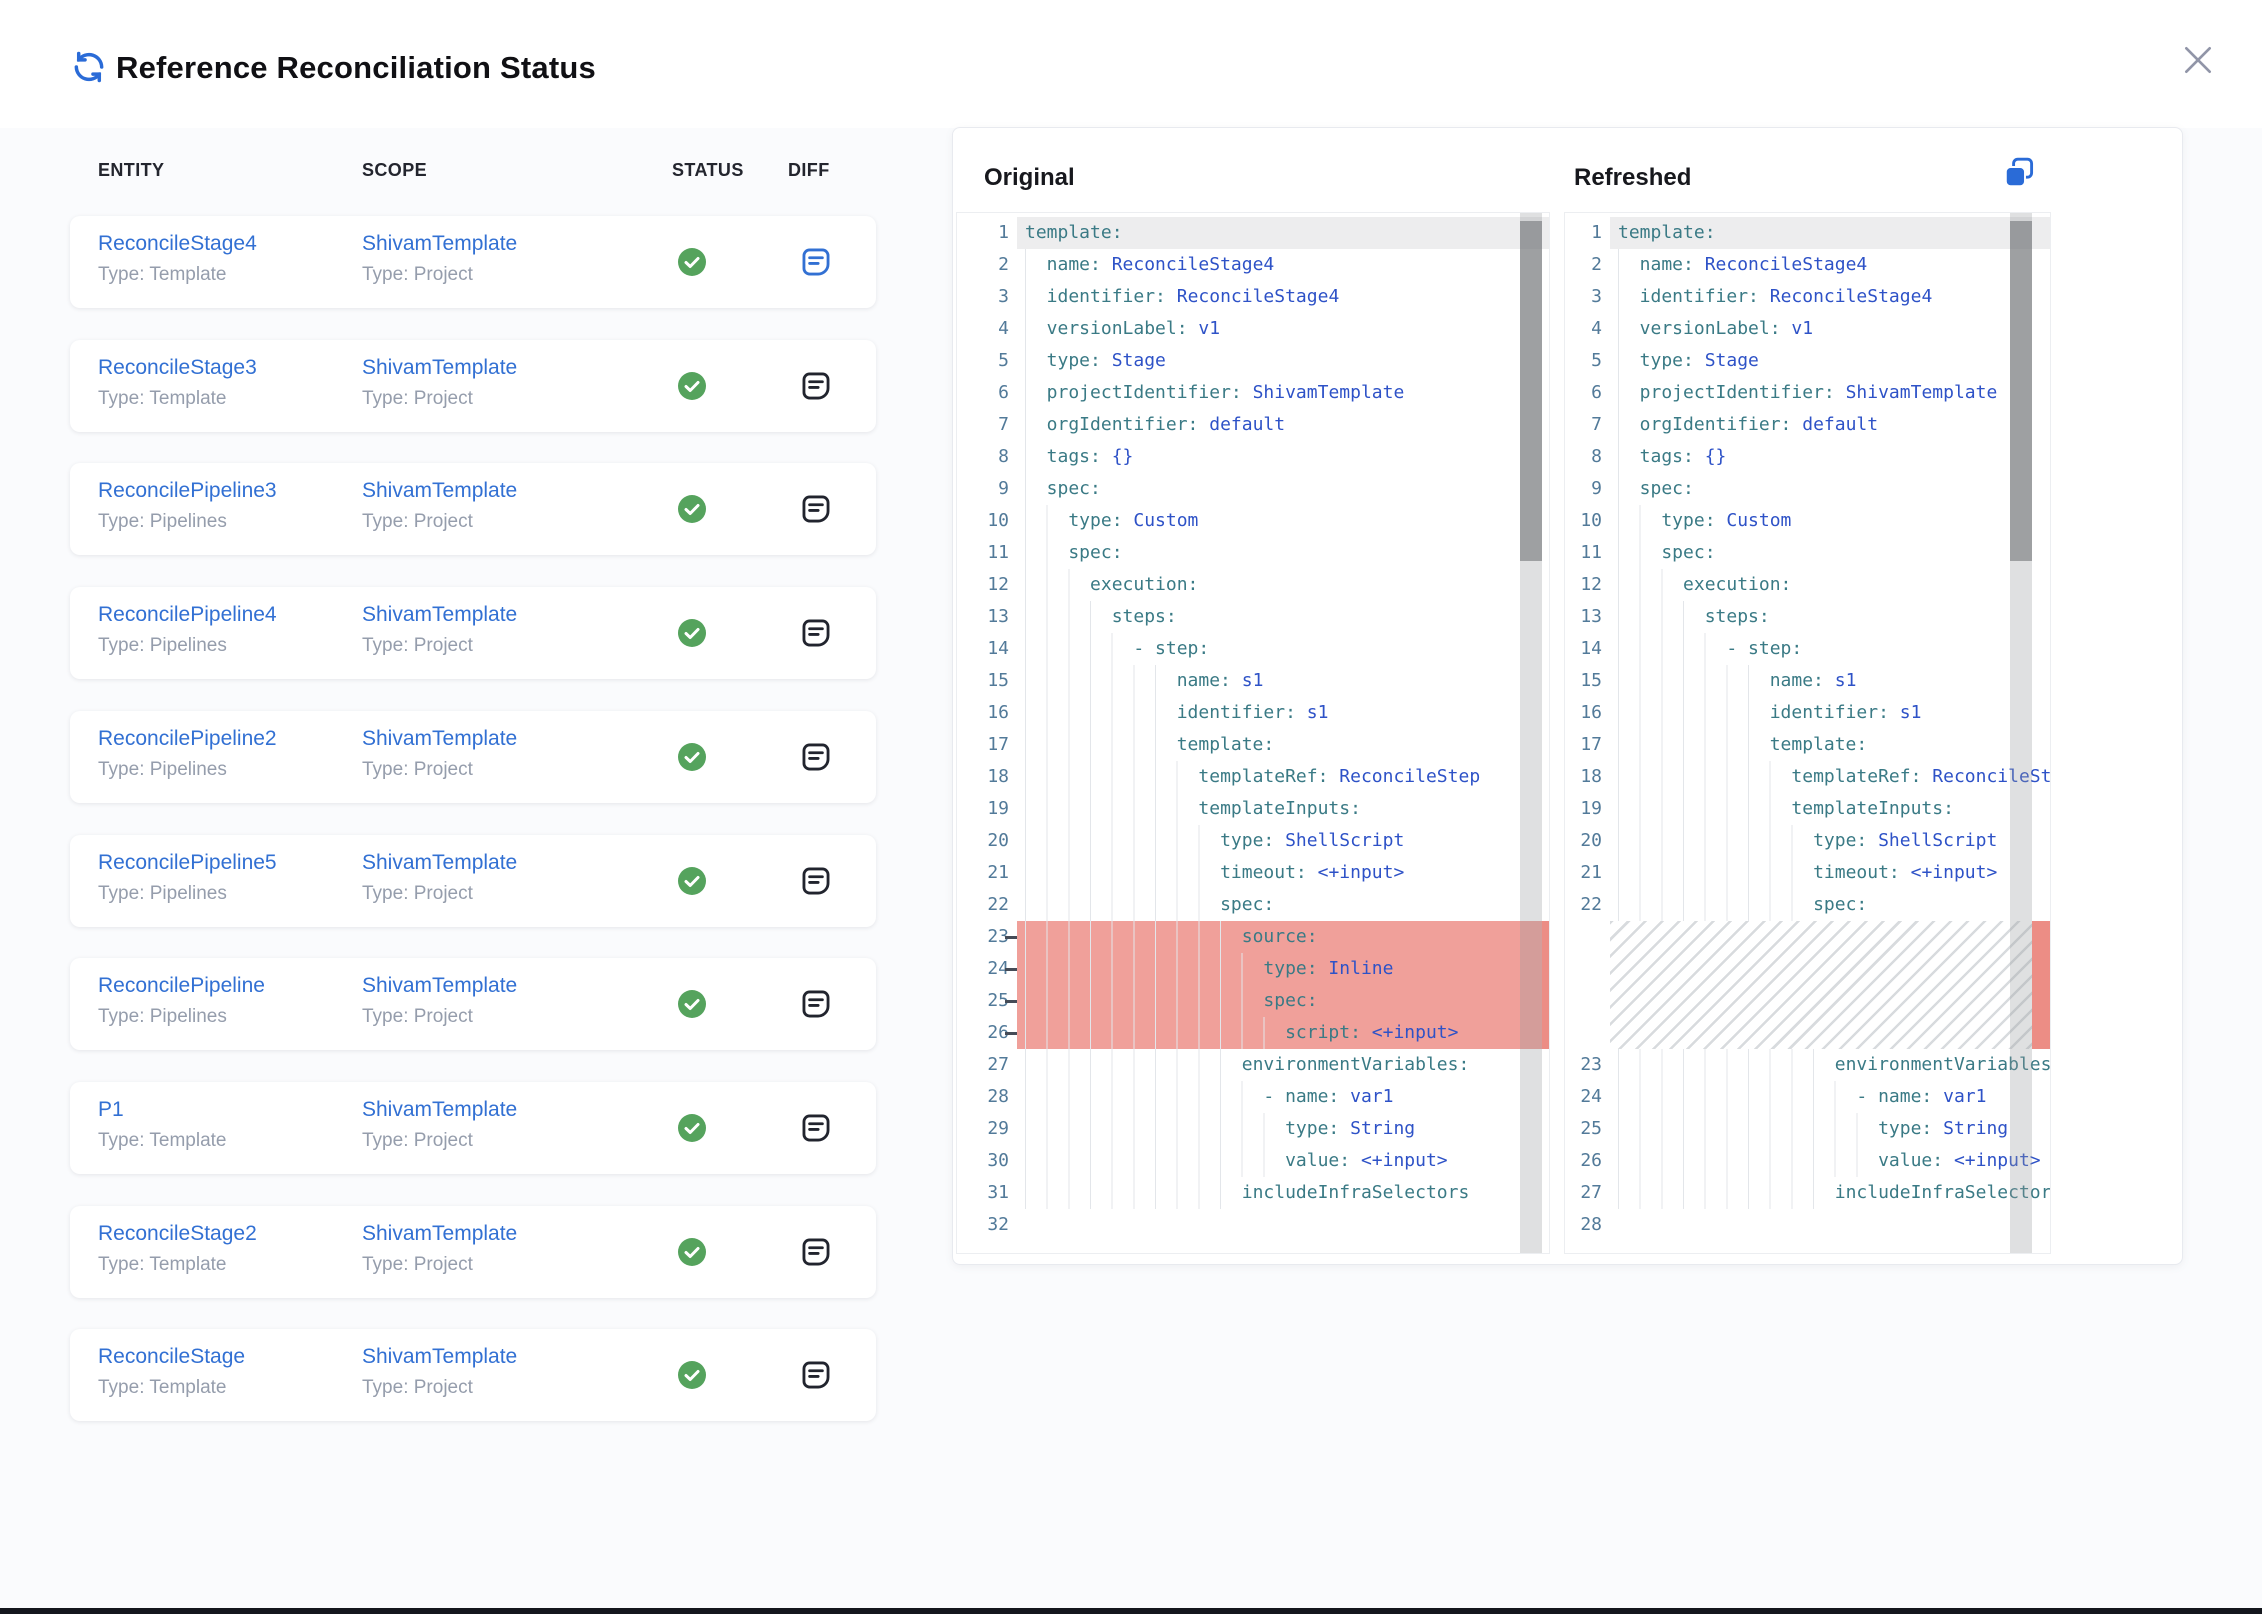  What do you see at coordinates (1253, 329) in the screenshot?
I see `code-line: 4 versionLabel: v1` at bounding box center [1253, 329].